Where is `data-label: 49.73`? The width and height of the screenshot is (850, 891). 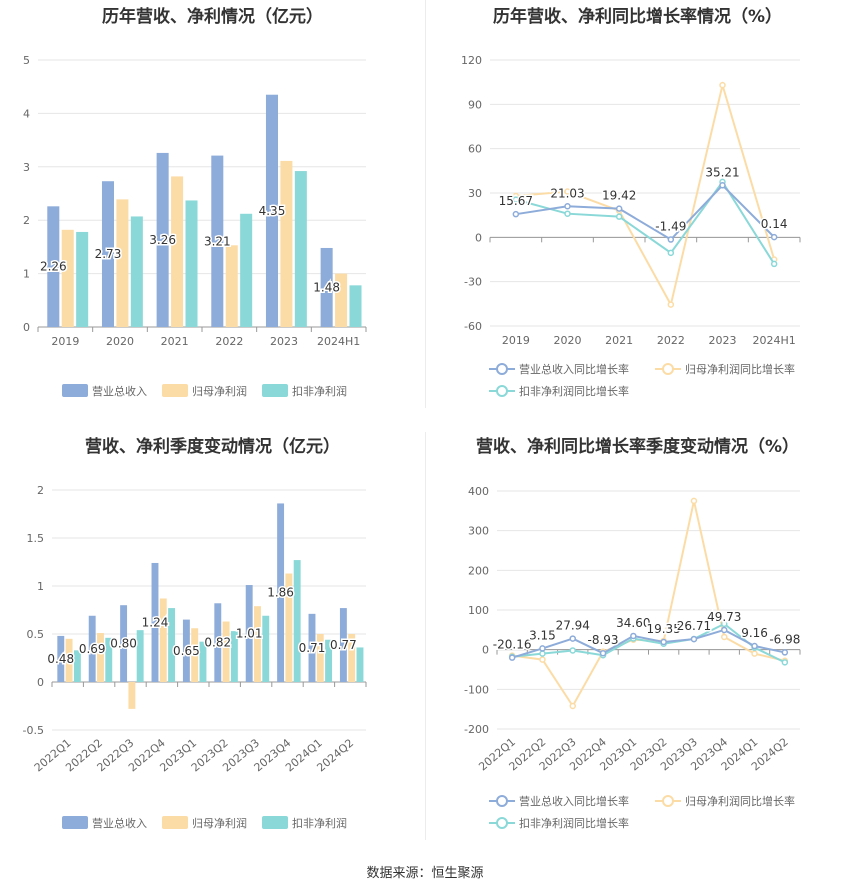 data-label: 49.73 is located at coordinates (724, 617).